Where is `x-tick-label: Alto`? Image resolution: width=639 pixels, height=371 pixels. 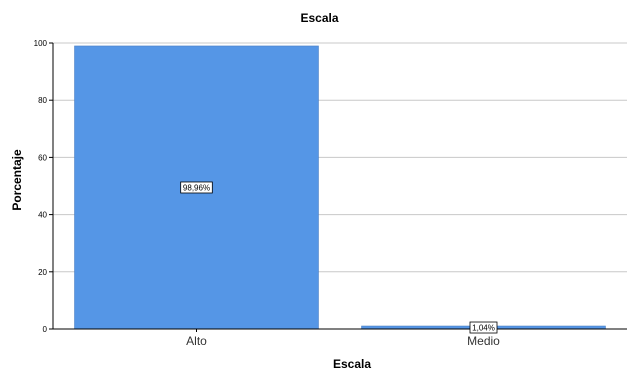 x-tick-label: Alto is located at coordinates (196, 341).